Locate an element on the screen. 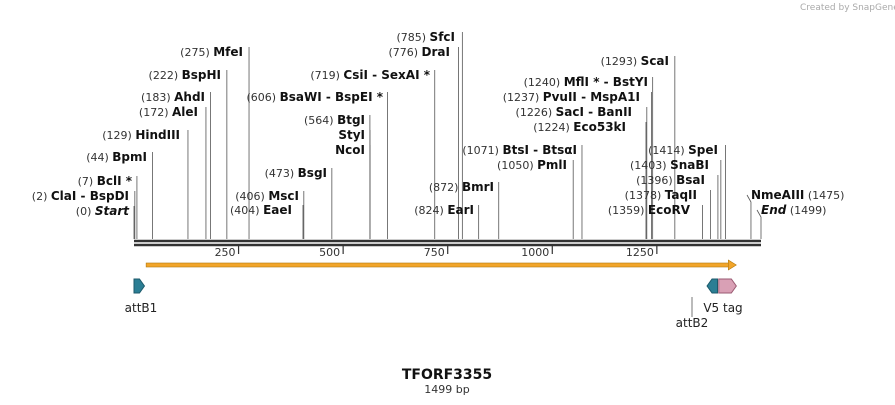  ruler: 250 500 750 1000 1250 is located at coordinates (436, 252).